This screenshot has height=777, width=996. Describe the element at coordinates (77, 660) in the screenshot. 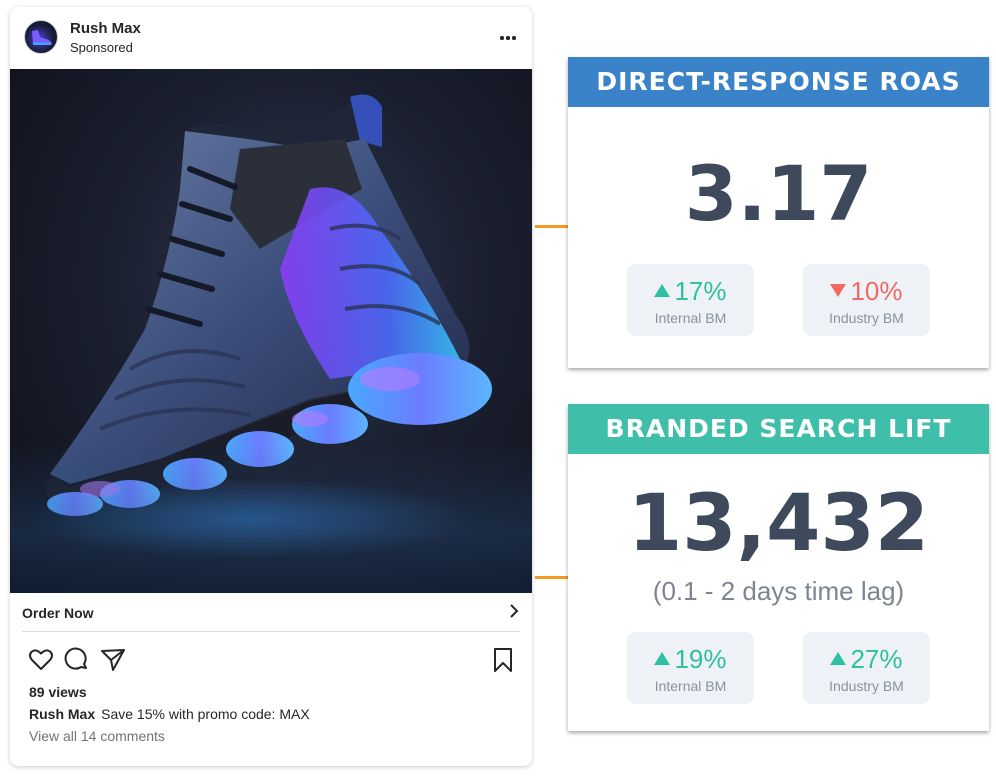

I see `comment-icon` at that location.